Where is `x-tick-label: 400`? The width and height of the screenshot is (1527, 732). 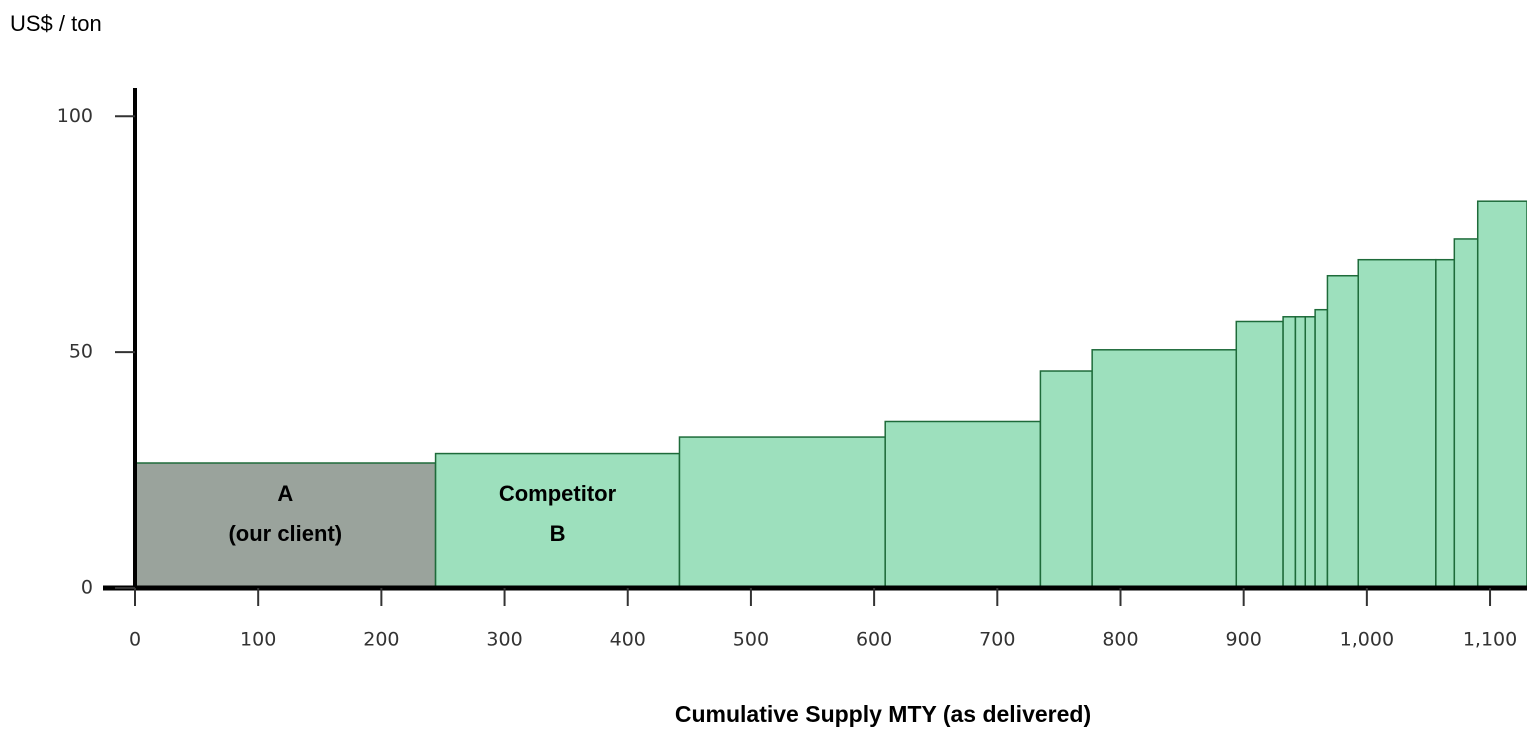
x-tick-label: 400 is located at coordinates (628, 640).